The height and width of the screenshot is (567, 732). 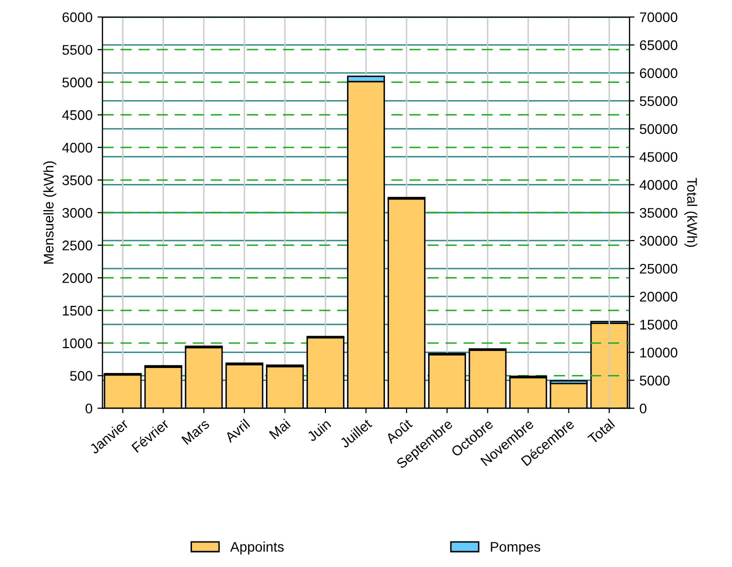 I want to click on y2-tick-label: 5000, so click(x=655, y=381).